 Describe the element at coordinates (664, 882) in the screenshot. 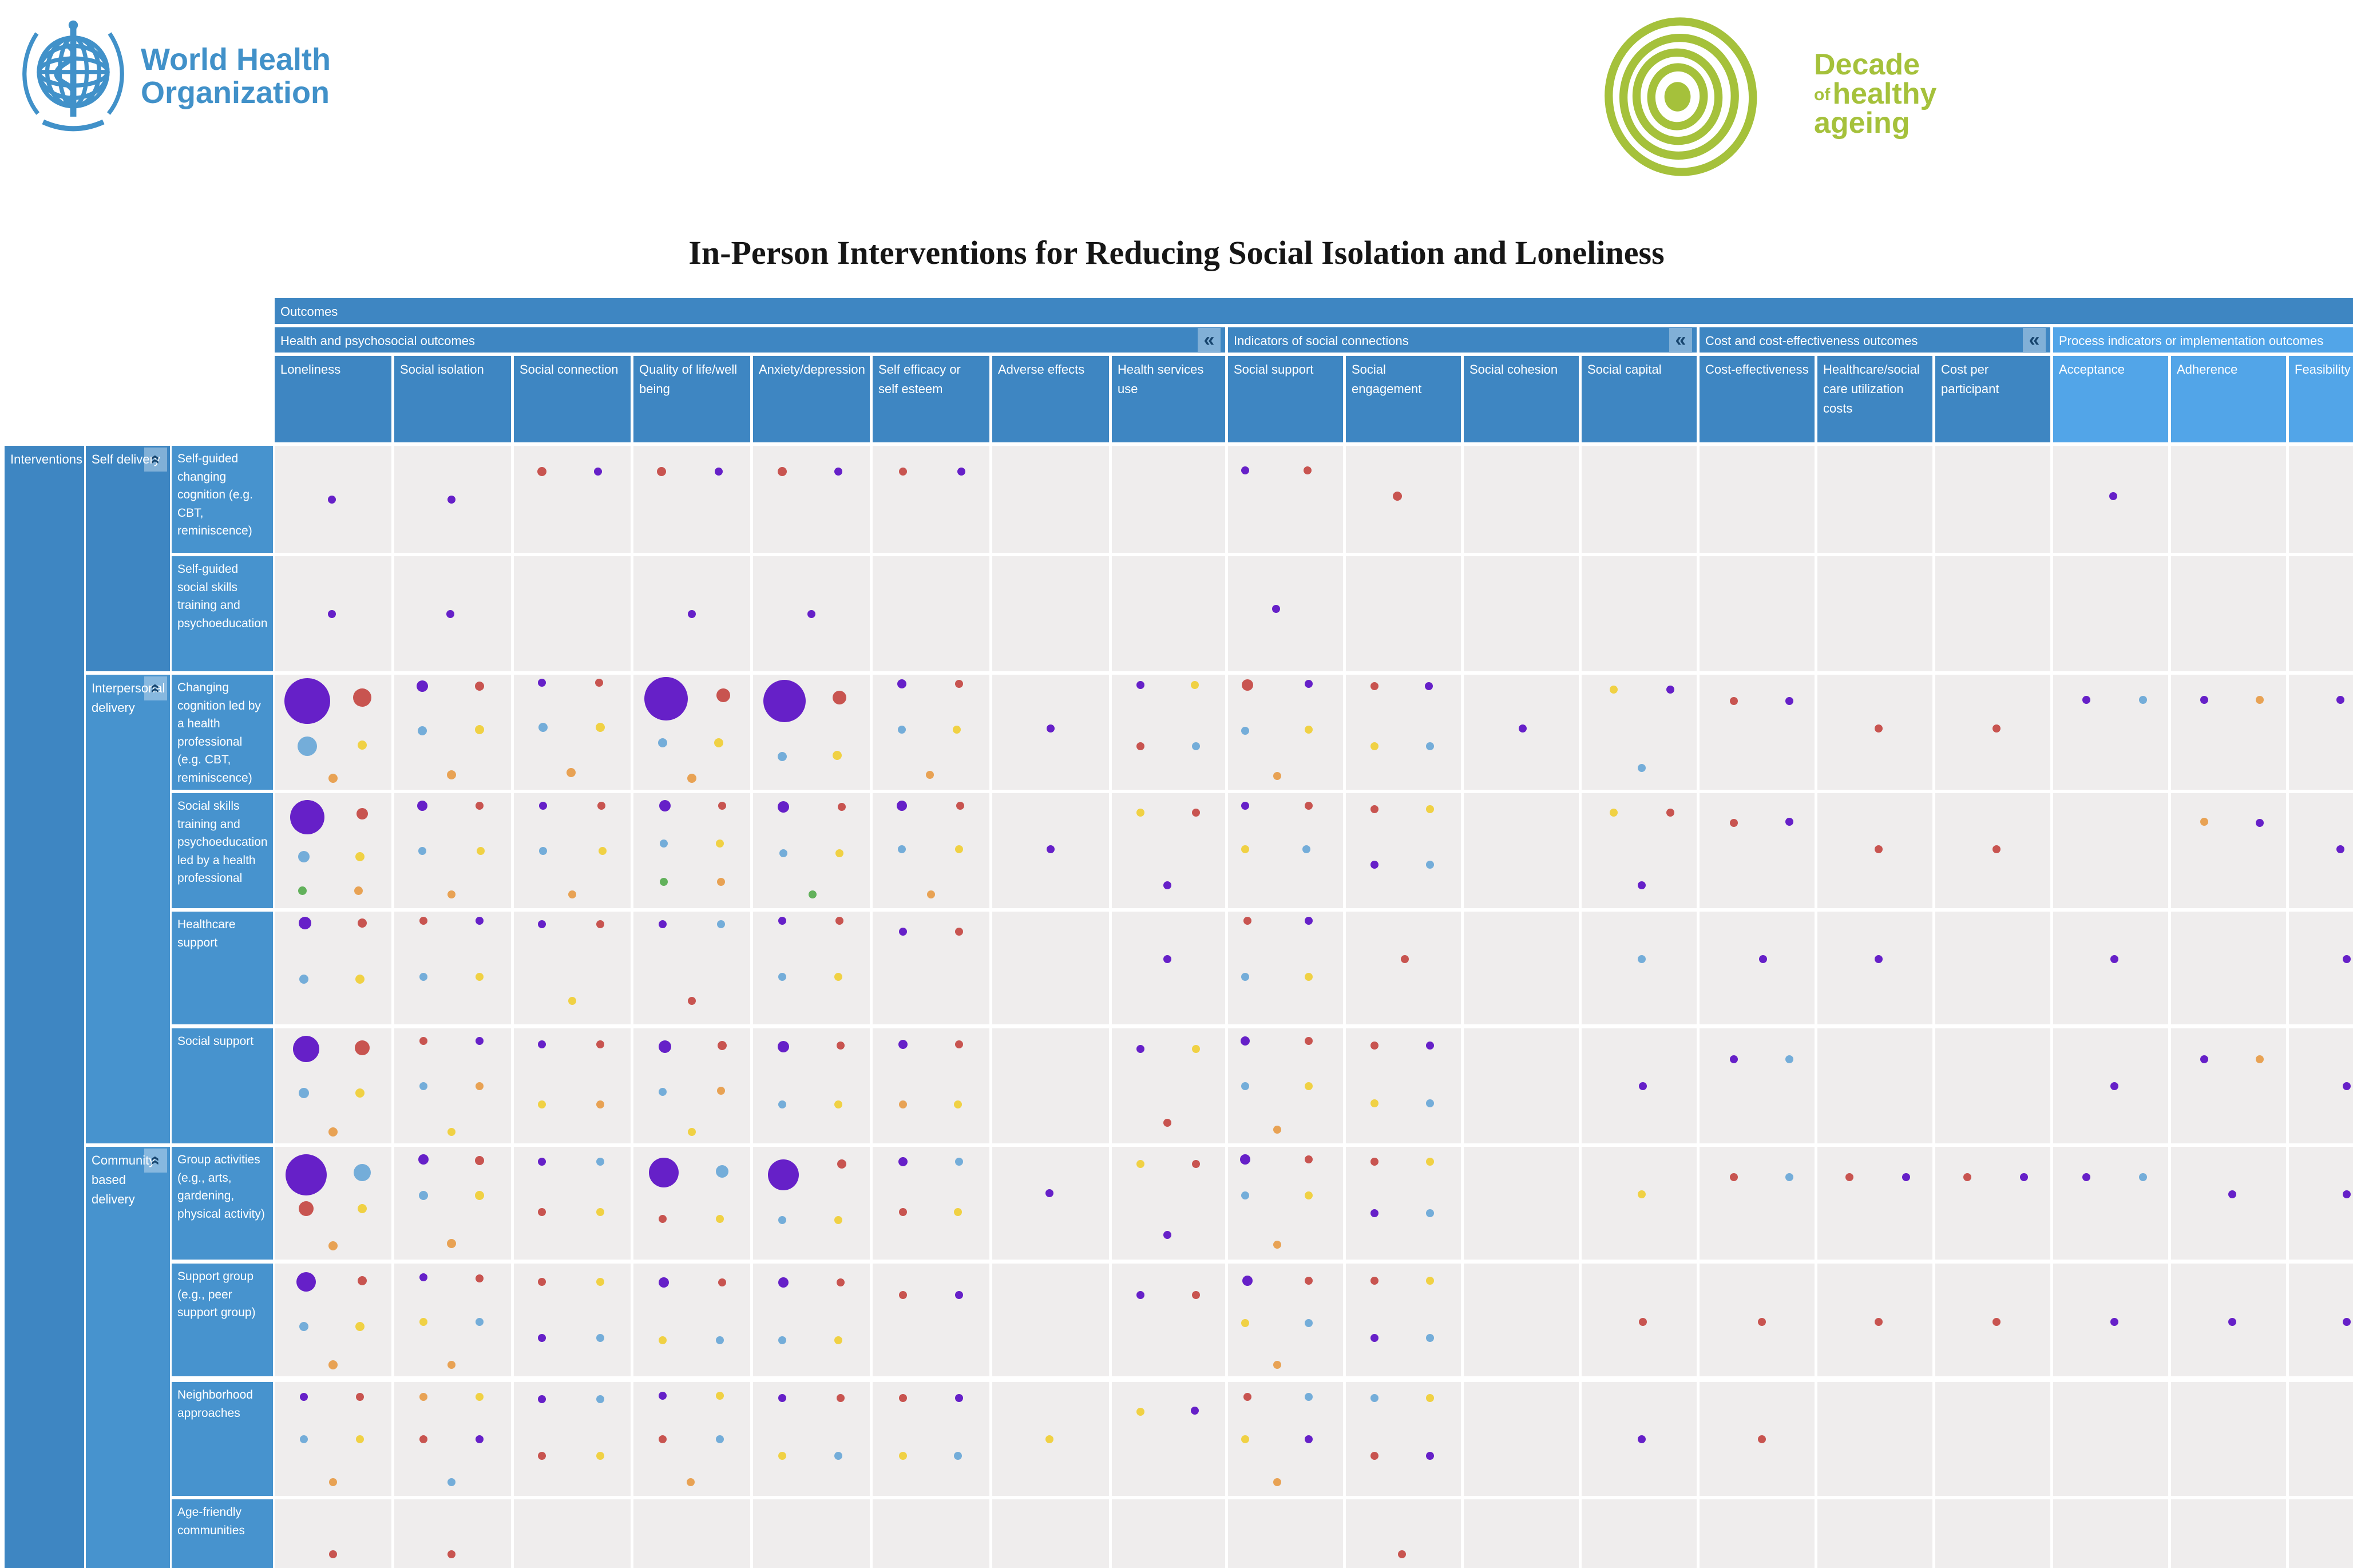

I see `bubble-g` at that location.